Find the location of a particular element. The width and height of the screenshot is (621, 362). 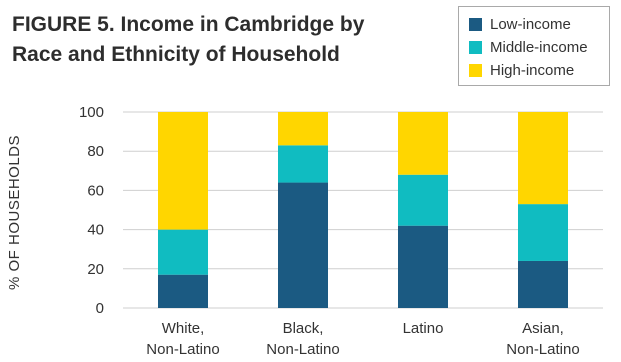

legend-swatch-low-income is located at coordinates (475, 24).